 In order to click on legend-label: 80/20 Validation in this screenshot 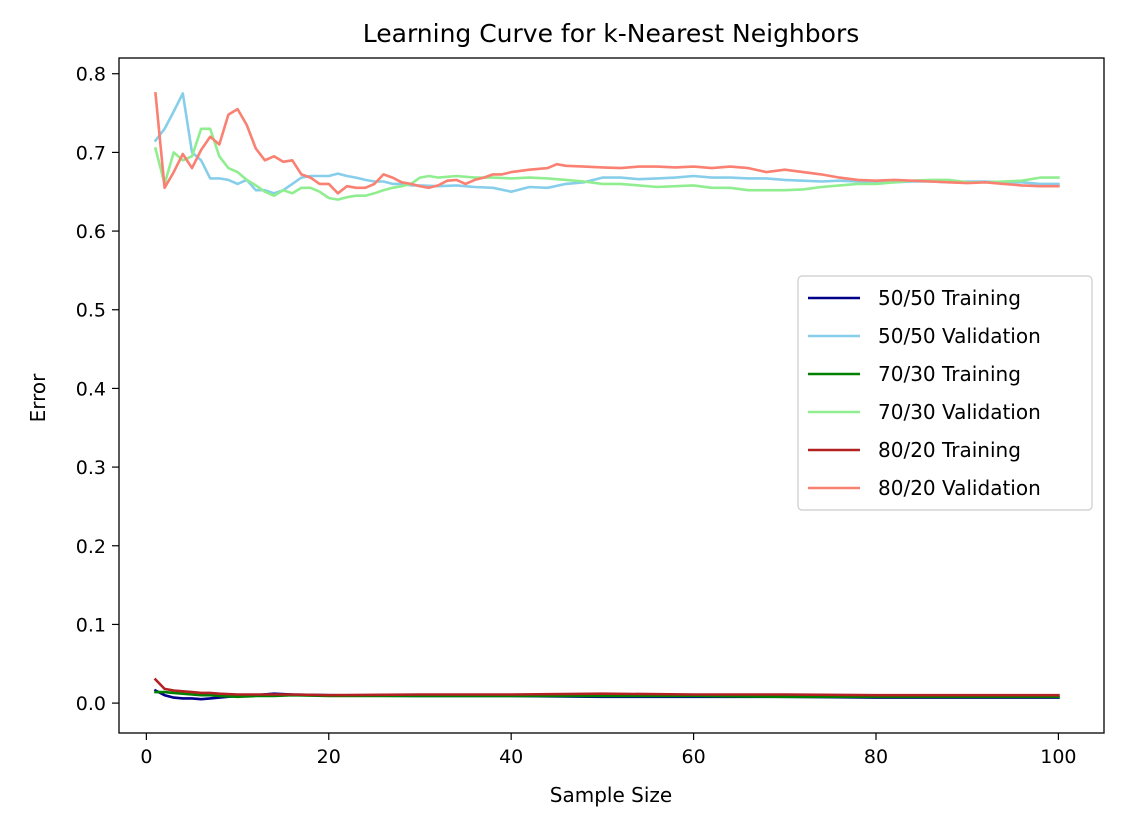, I will do `click(959, 488)`.